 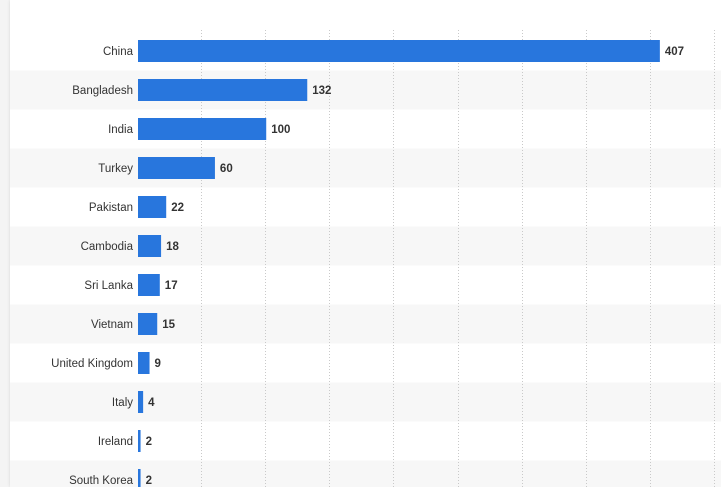 I want to click on value-label: 407, so click(x=674, y=52).